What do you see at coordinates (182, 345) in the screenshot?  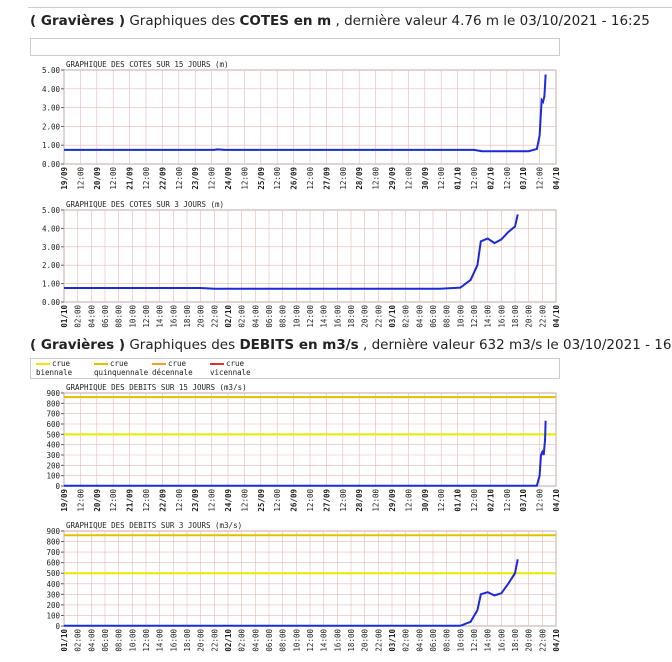 I see `text: Graphiques des` at bounding box center [182, 345].